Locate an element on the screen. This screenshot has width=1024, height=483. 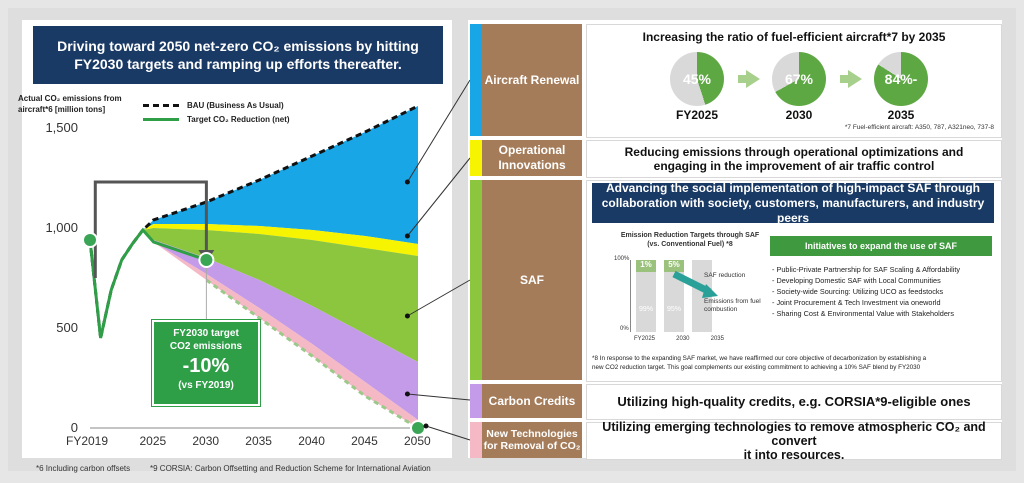
mini-x-2035: 2035 is located at coordinates (717, 339).